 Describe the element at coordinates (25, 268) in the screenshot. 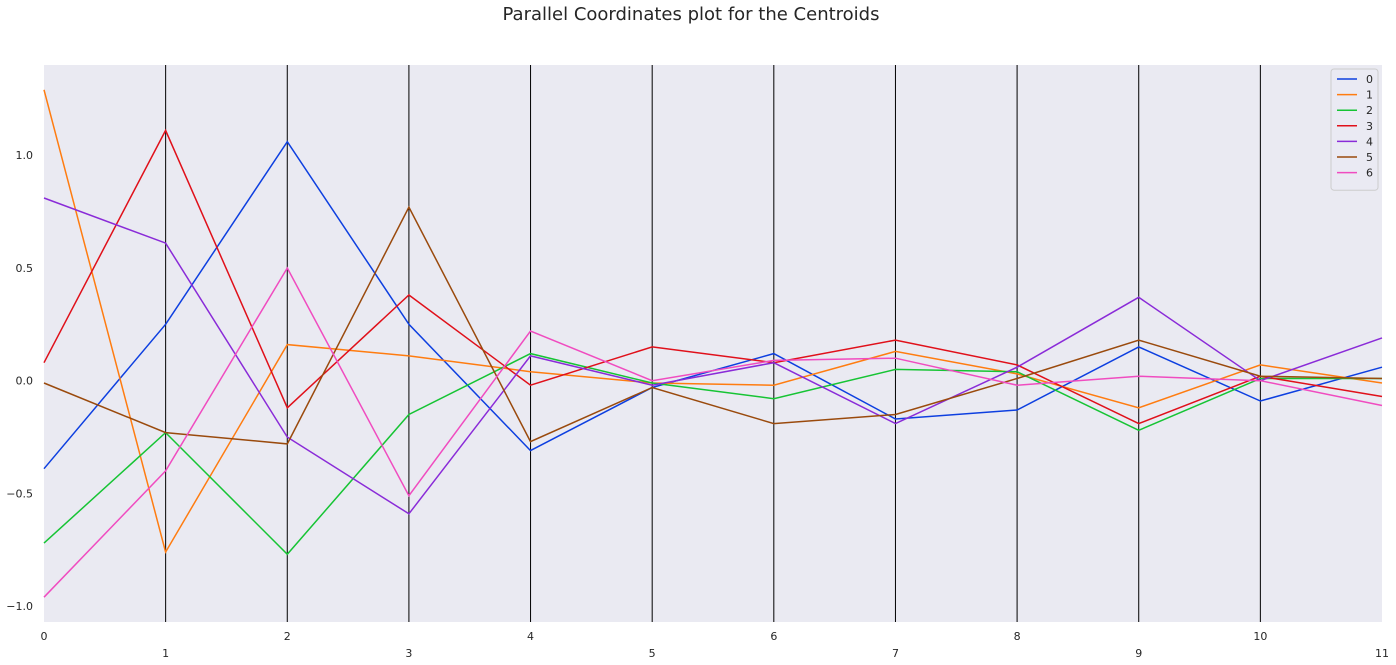

I see `y-tick-label: 0.5` at that location.